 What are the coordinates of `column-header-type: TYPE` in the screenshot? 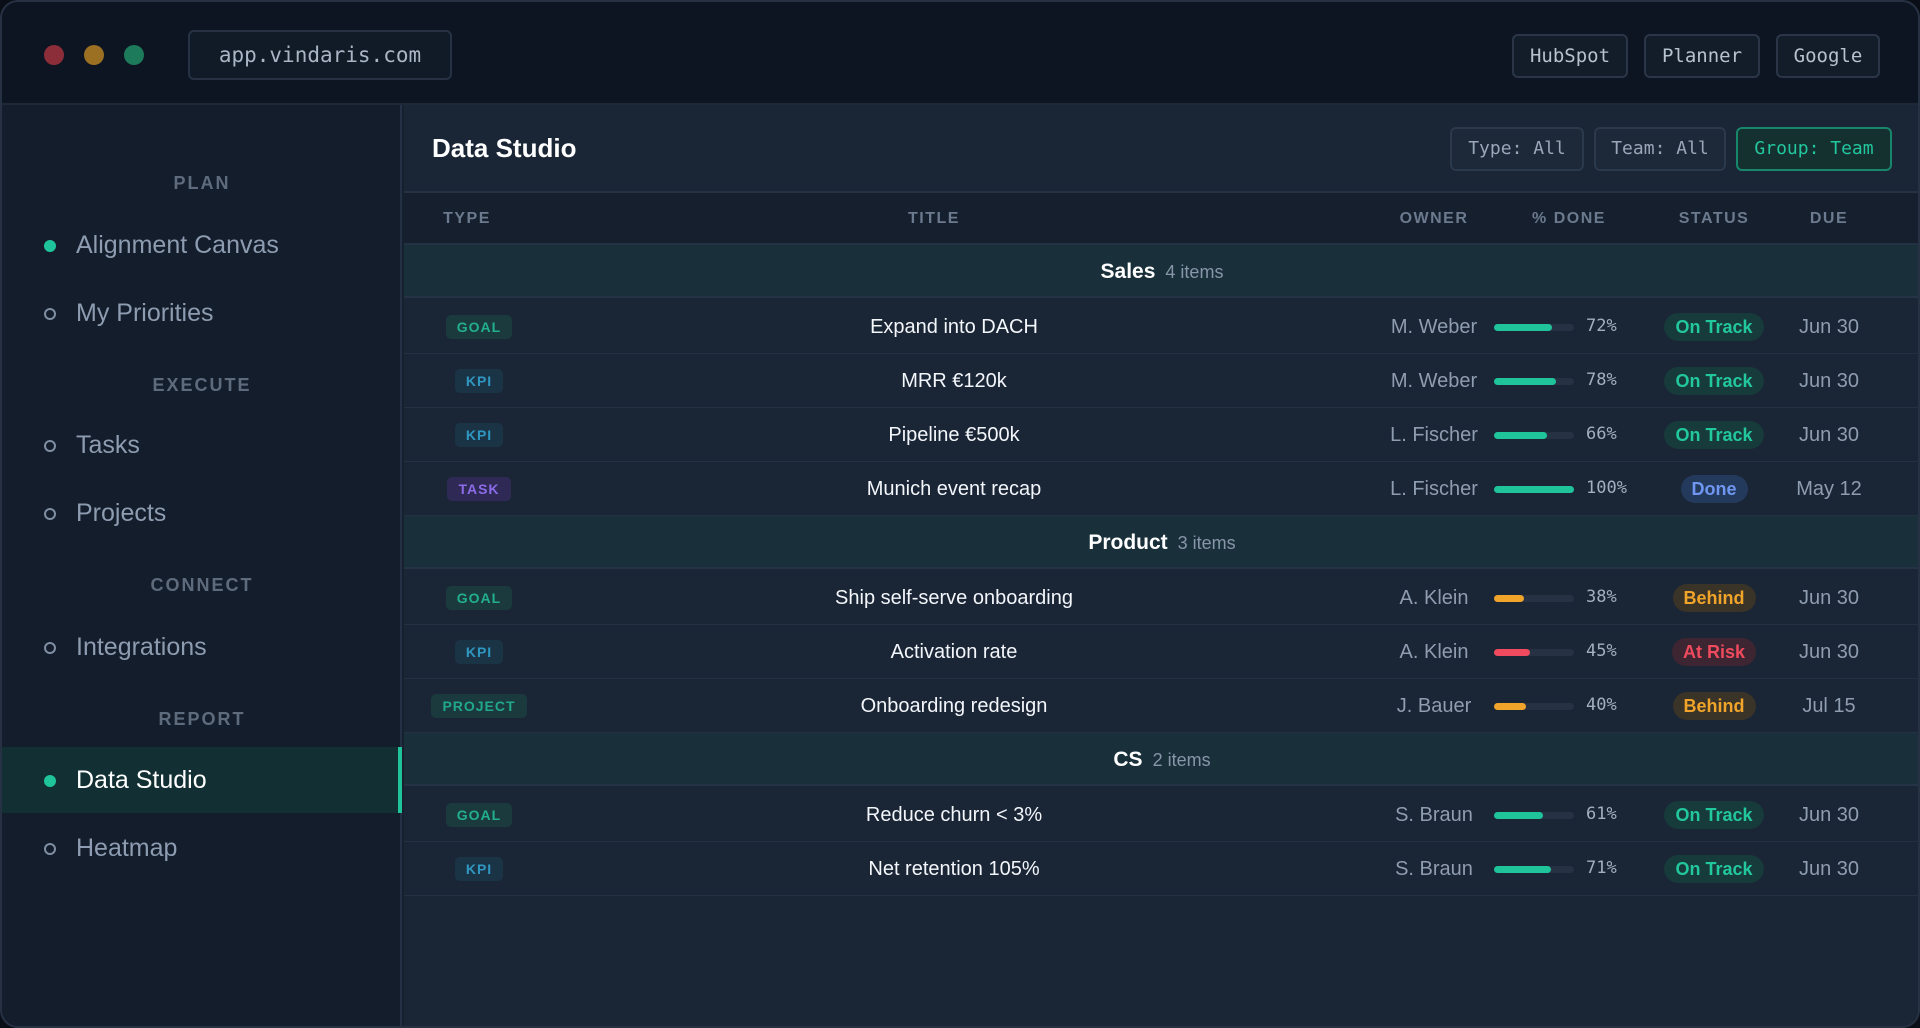 It's located at (467, 218).